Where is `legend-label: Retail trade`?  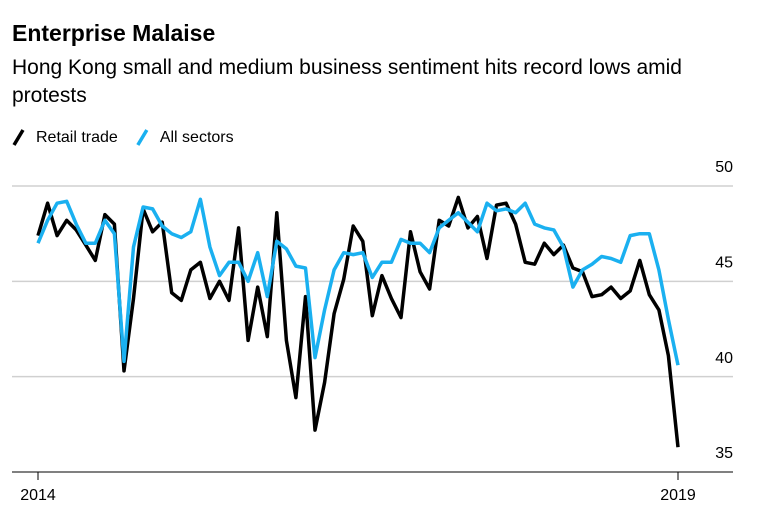
legend-label: Retail trade is located at coordinates (77, 137).